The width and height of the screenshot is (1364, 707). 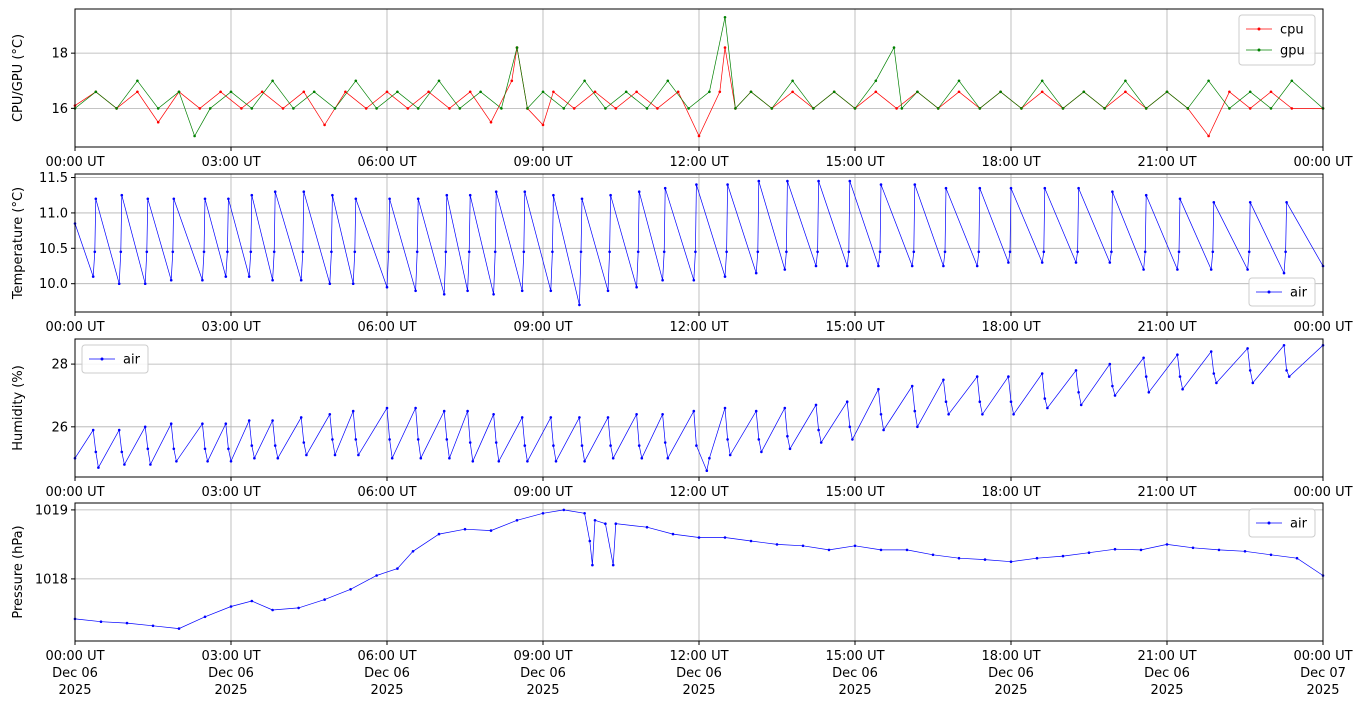 What do you see at coordinates (74, 492) in the screenshot?
I see `x-tick-label: 00:00 UT` at bounding box center [74, 492].